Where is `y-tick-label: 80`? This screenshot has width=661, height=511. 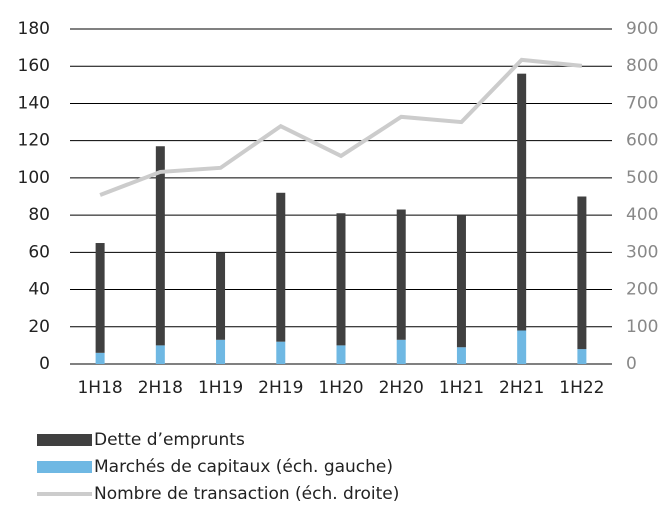 y-tick-label: 80 is located at coordinates (39, 215).